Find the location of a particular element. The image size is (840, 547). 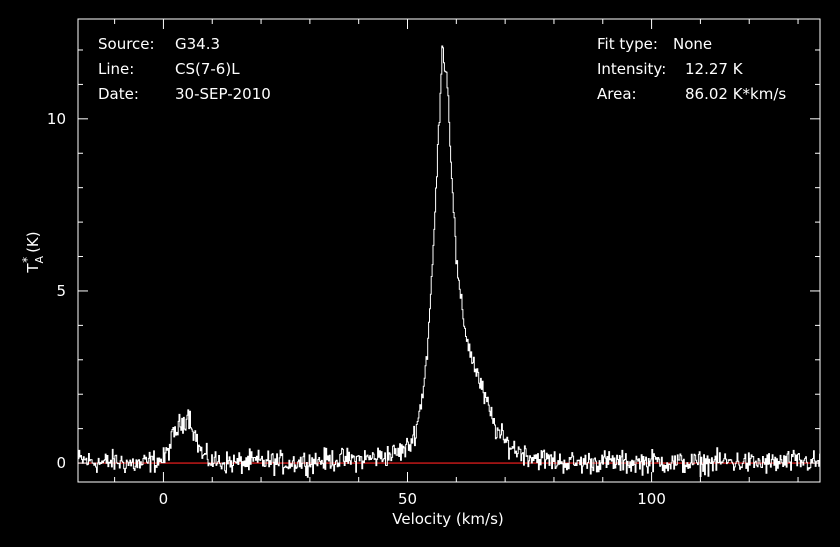

svg-text: TA*(K) is located at coordinates (33, 252).